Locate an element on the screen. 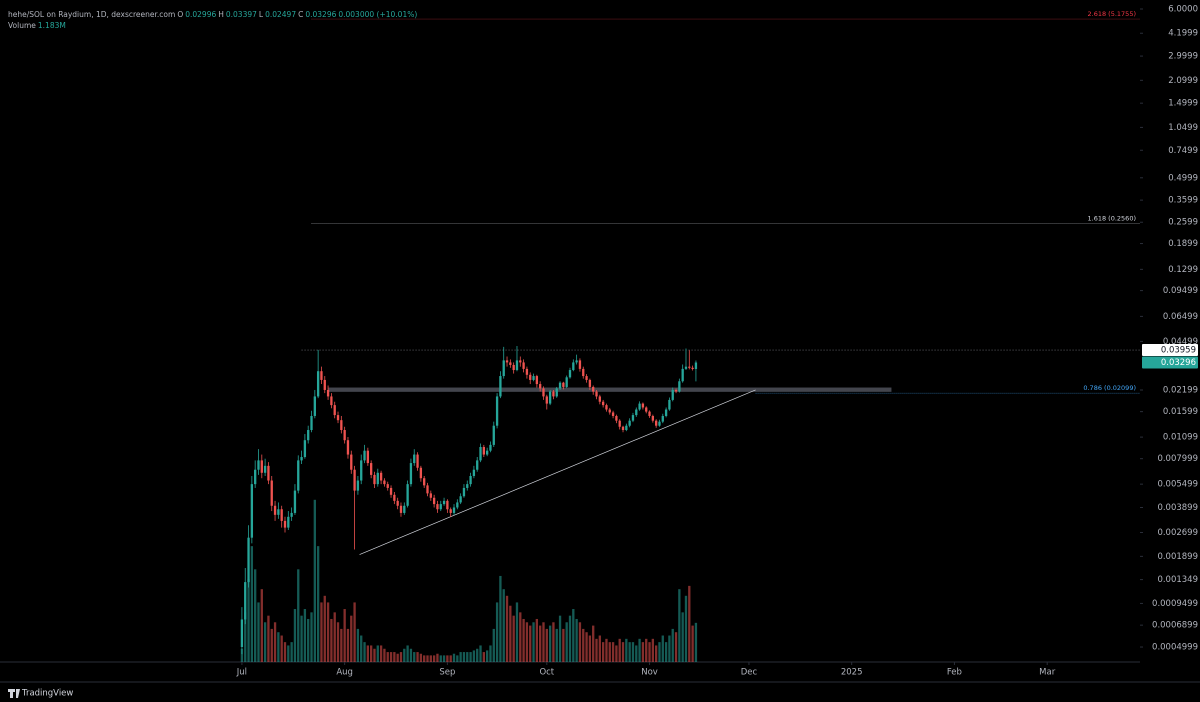 This screenshot has height=702, width=1200. y-tick-label: 2.0999 is located at coordinates (1183, 81).